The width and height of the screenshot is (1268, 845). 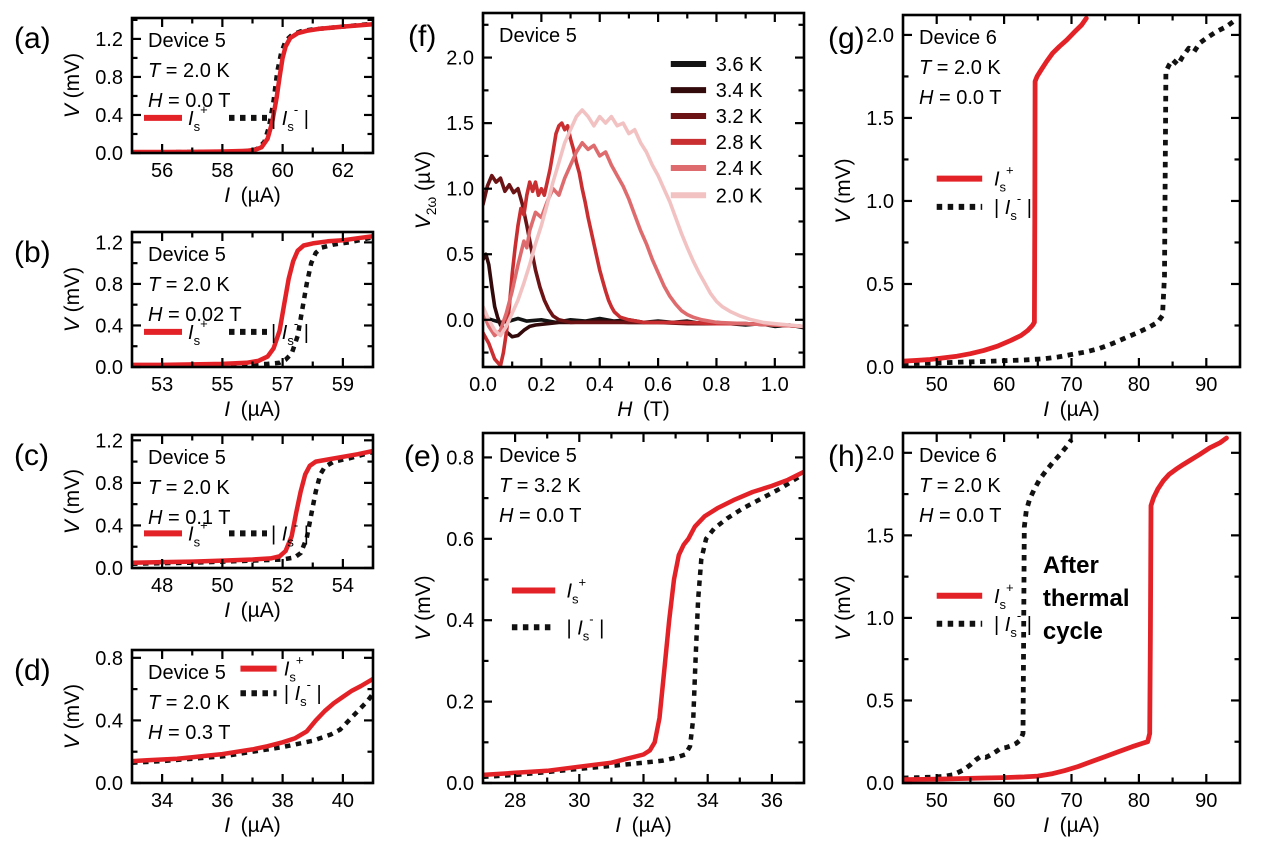 I want to click on panel-letter-g: (g), so click(x=846, y=38).